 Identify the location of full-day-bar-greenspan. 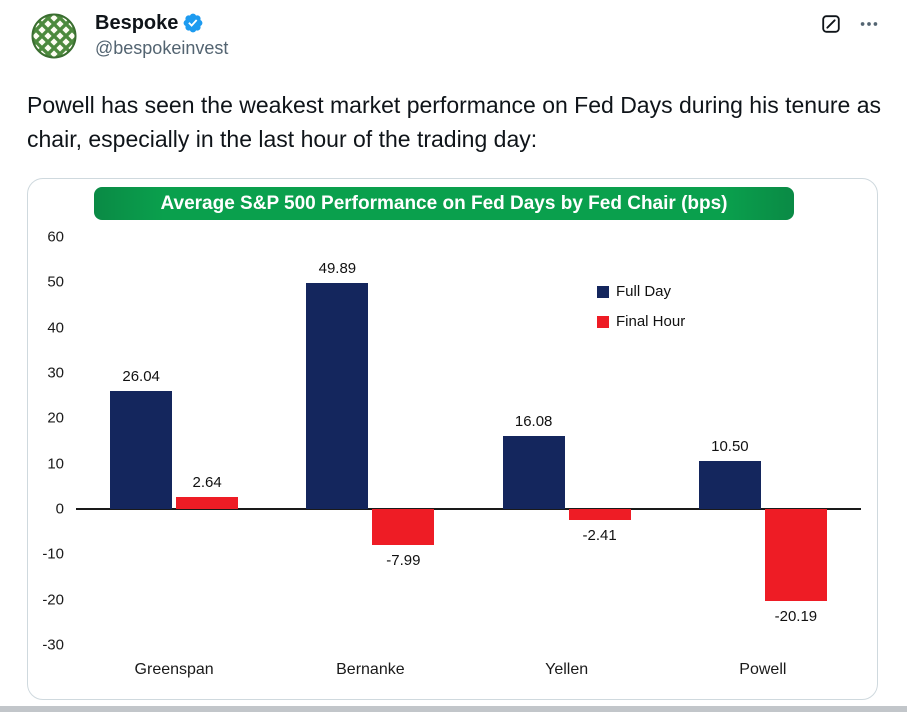
(141, 449).